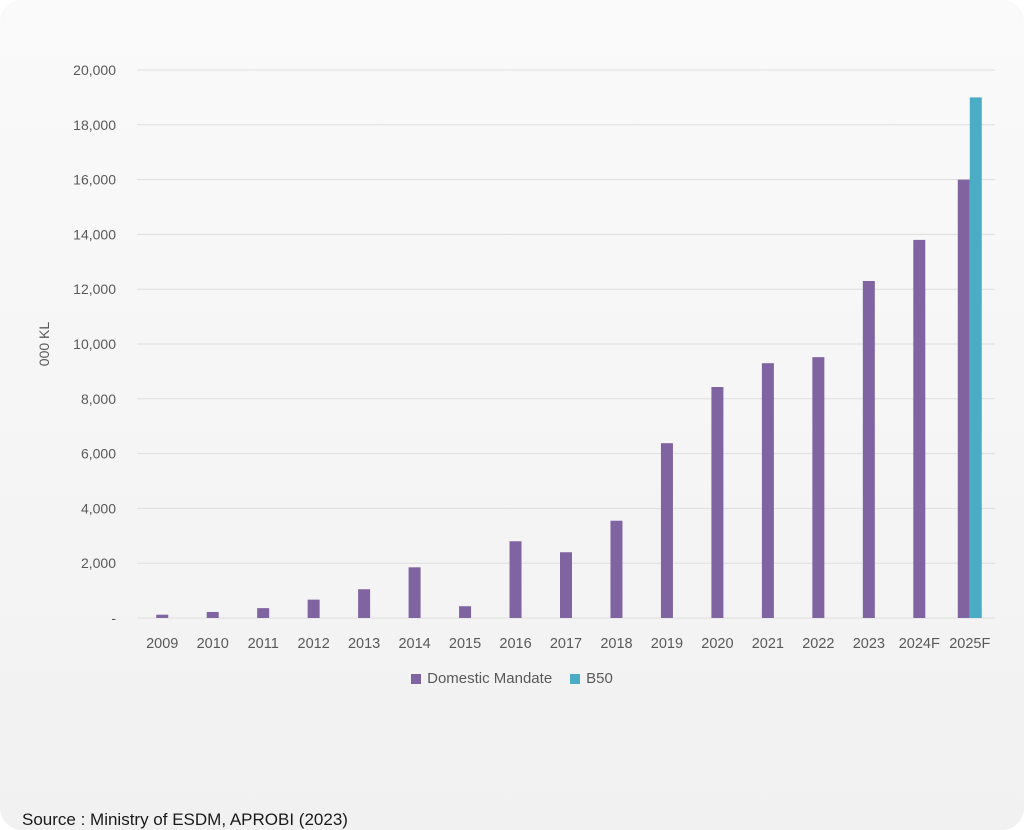 Image resolution: width=1024 pixels, height=830 pixels. Describe the element at coordinates (162, 644) in the screenshot. I see `x-tick-label: 2009` at that location.